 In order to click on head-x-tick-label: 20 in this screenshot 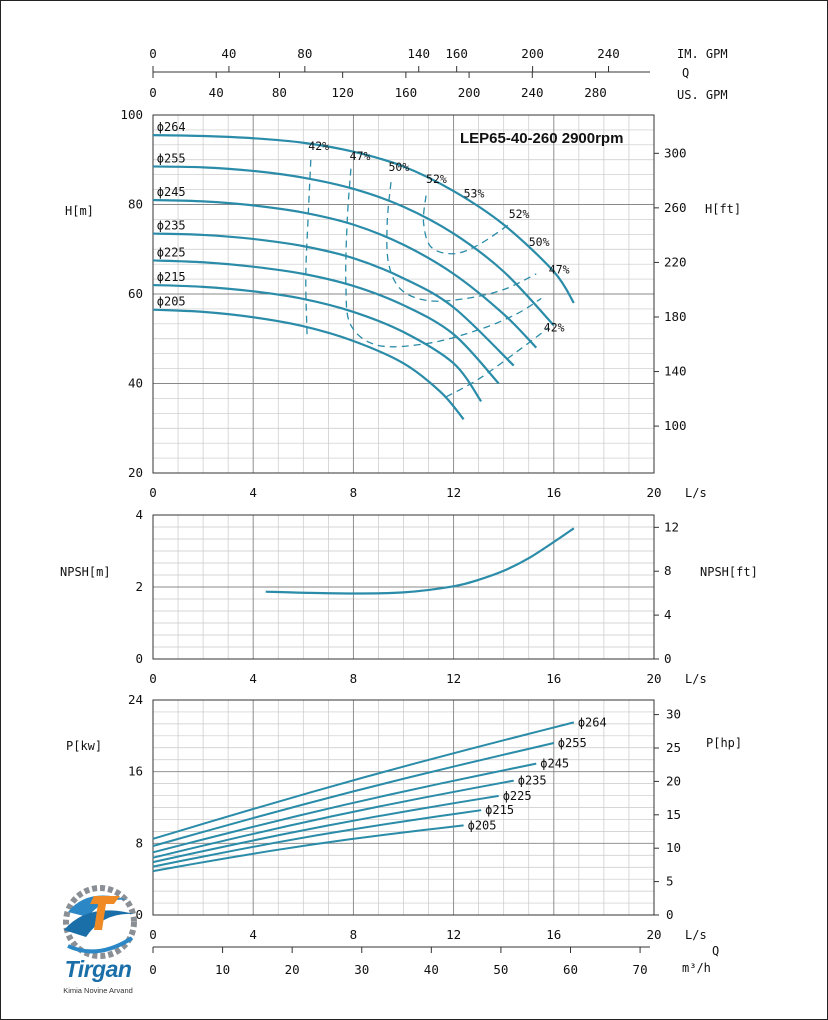, I will do `click(653, 492)`.